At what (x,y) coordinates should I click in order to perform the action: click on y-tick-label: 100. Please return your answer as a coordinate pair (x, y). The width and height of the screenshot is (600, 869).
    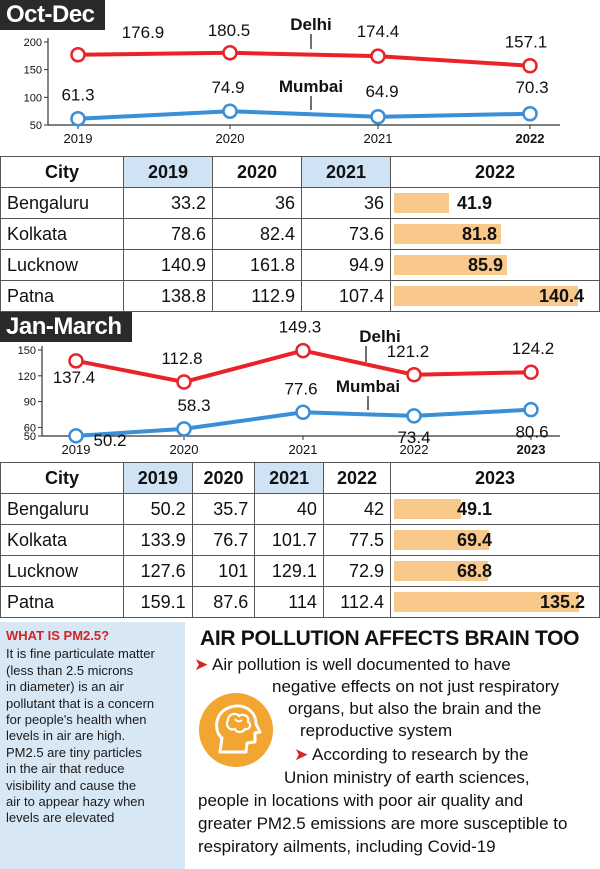
    Looking at the image, I should click on (33, 98).